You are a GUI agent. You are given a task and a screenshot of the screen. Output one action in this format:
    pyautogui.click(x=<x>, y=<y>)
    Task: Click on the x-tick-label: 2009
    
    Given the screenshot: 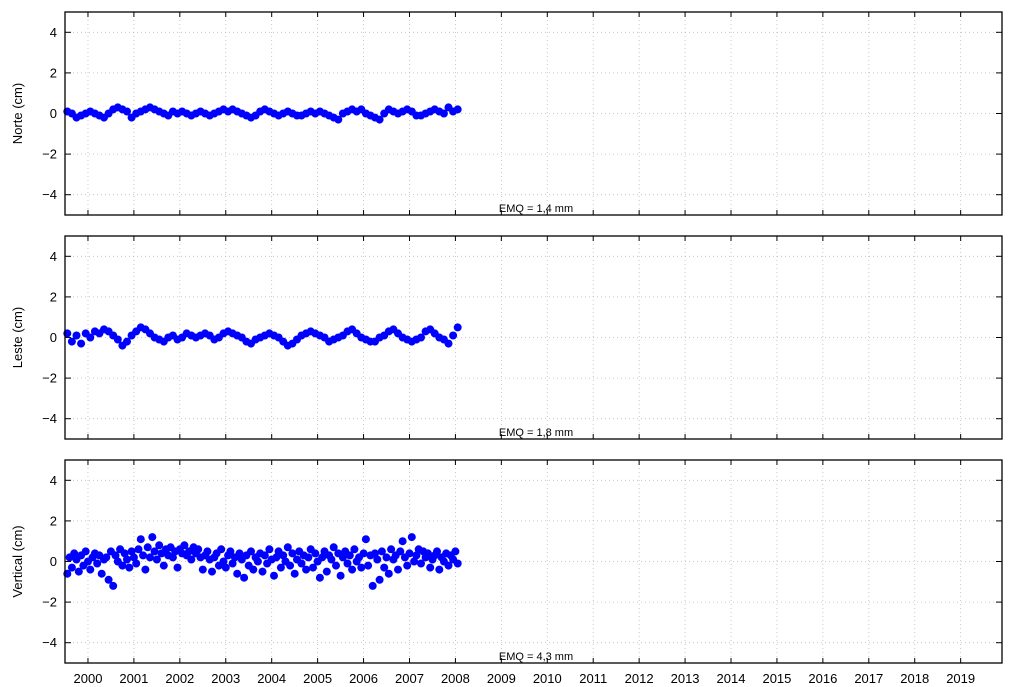 What is the action you would take?
    pyautogui.click(x=501, y=678)
    